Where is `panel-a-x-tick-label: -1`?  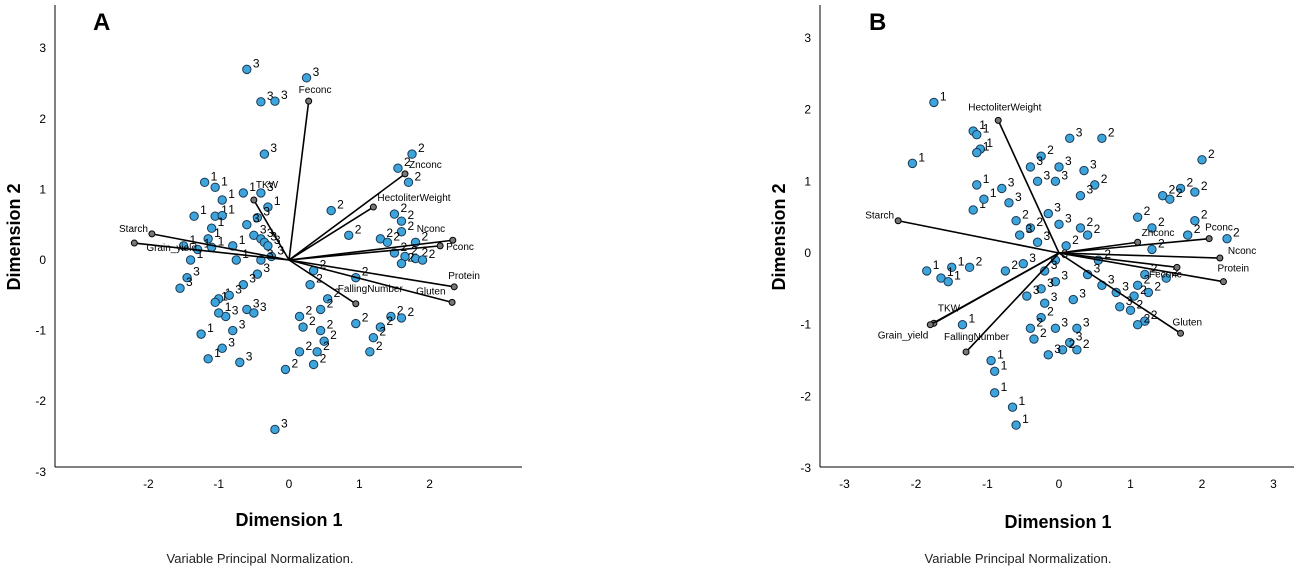
panel-a-x-tick-label: -1 is located at coordinates (218, 484).